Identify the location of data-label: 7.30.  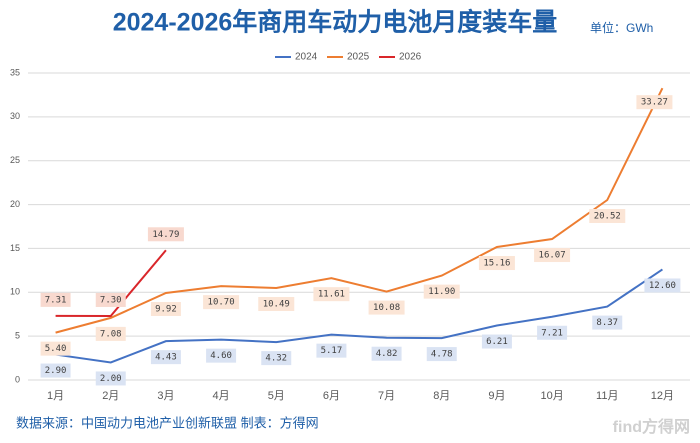
(111, 300).